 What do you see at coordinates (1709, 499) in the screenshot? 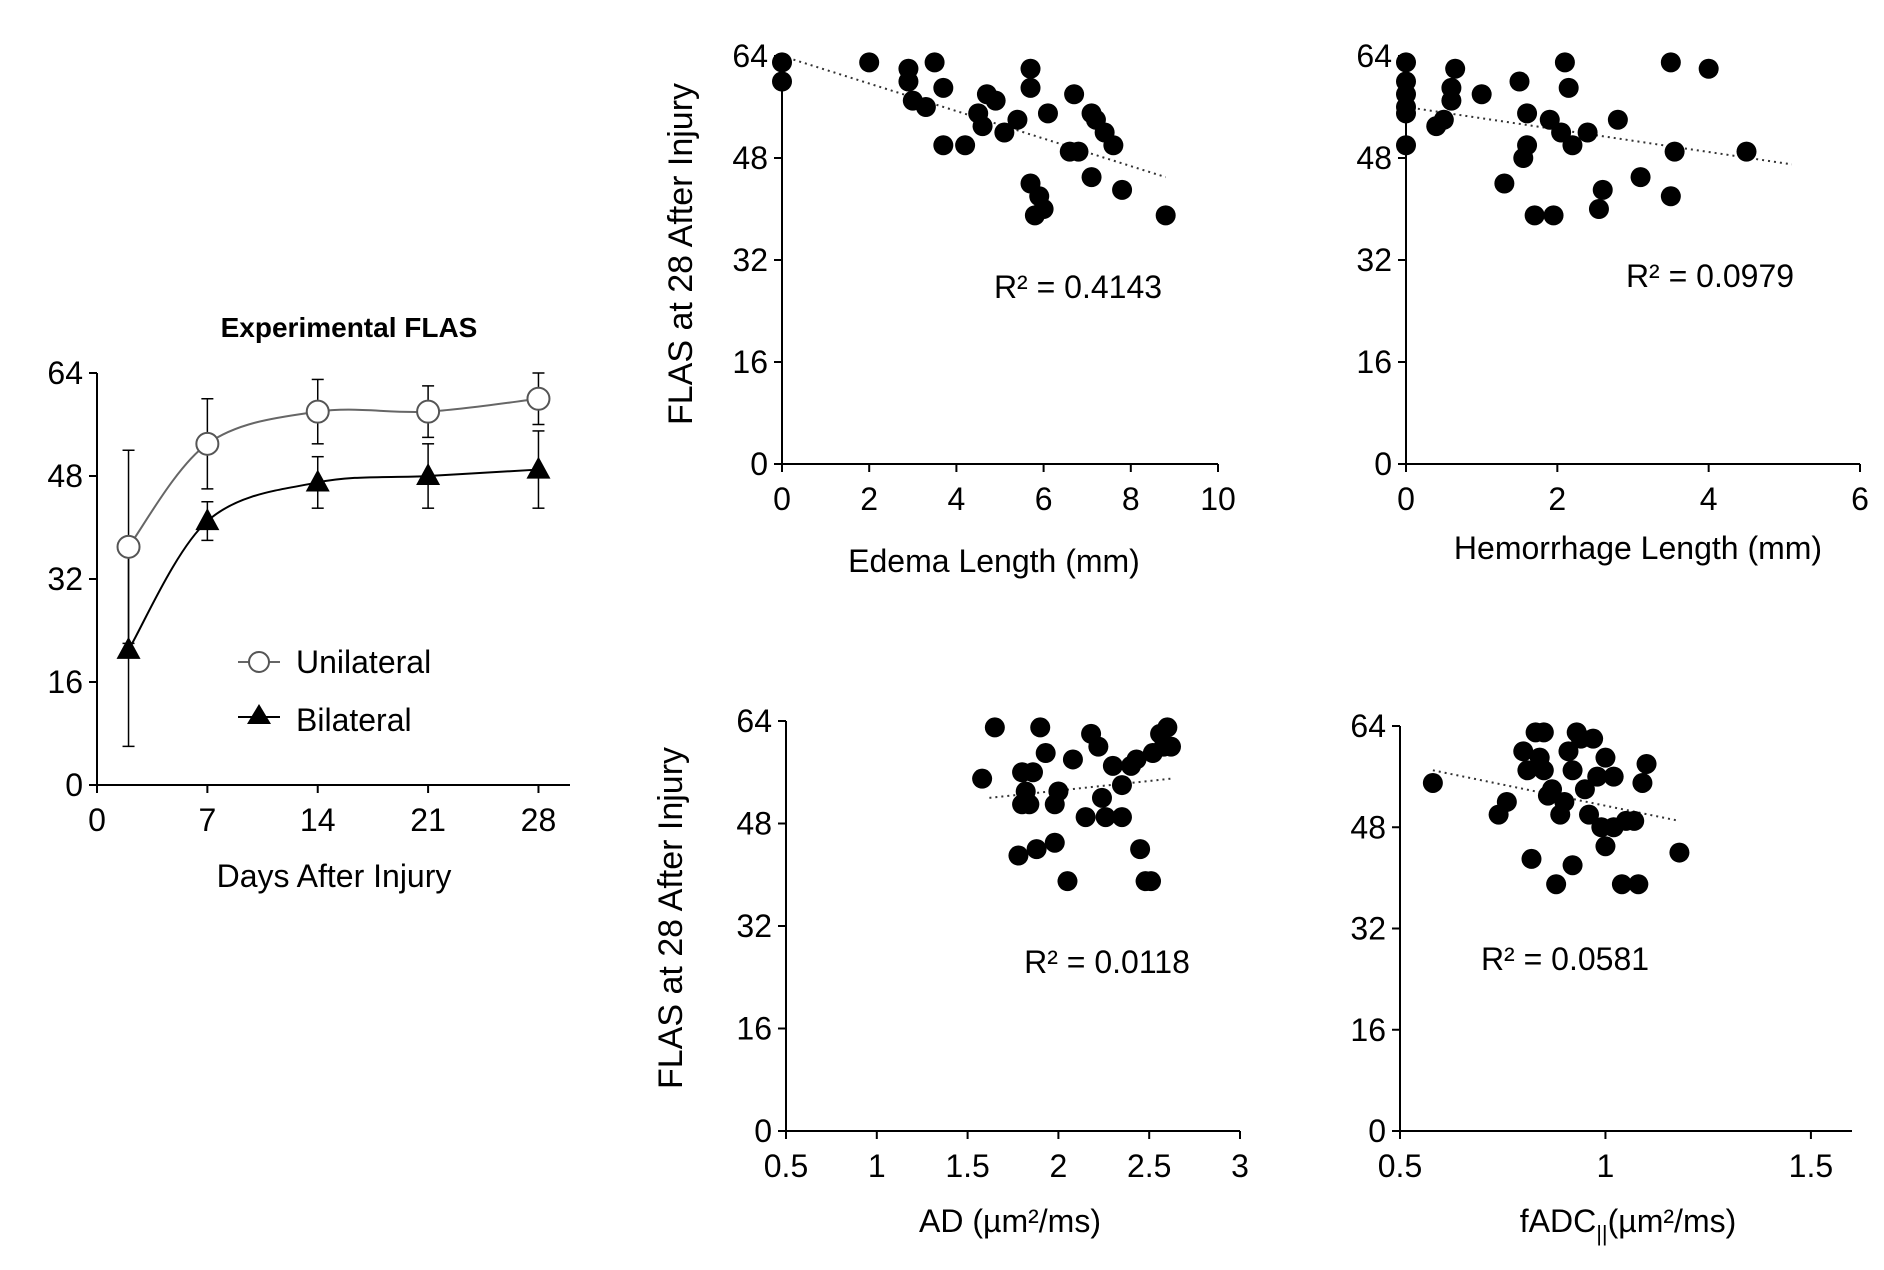
I see `x-tick-label: 4` at bounding box center [1709, 499].